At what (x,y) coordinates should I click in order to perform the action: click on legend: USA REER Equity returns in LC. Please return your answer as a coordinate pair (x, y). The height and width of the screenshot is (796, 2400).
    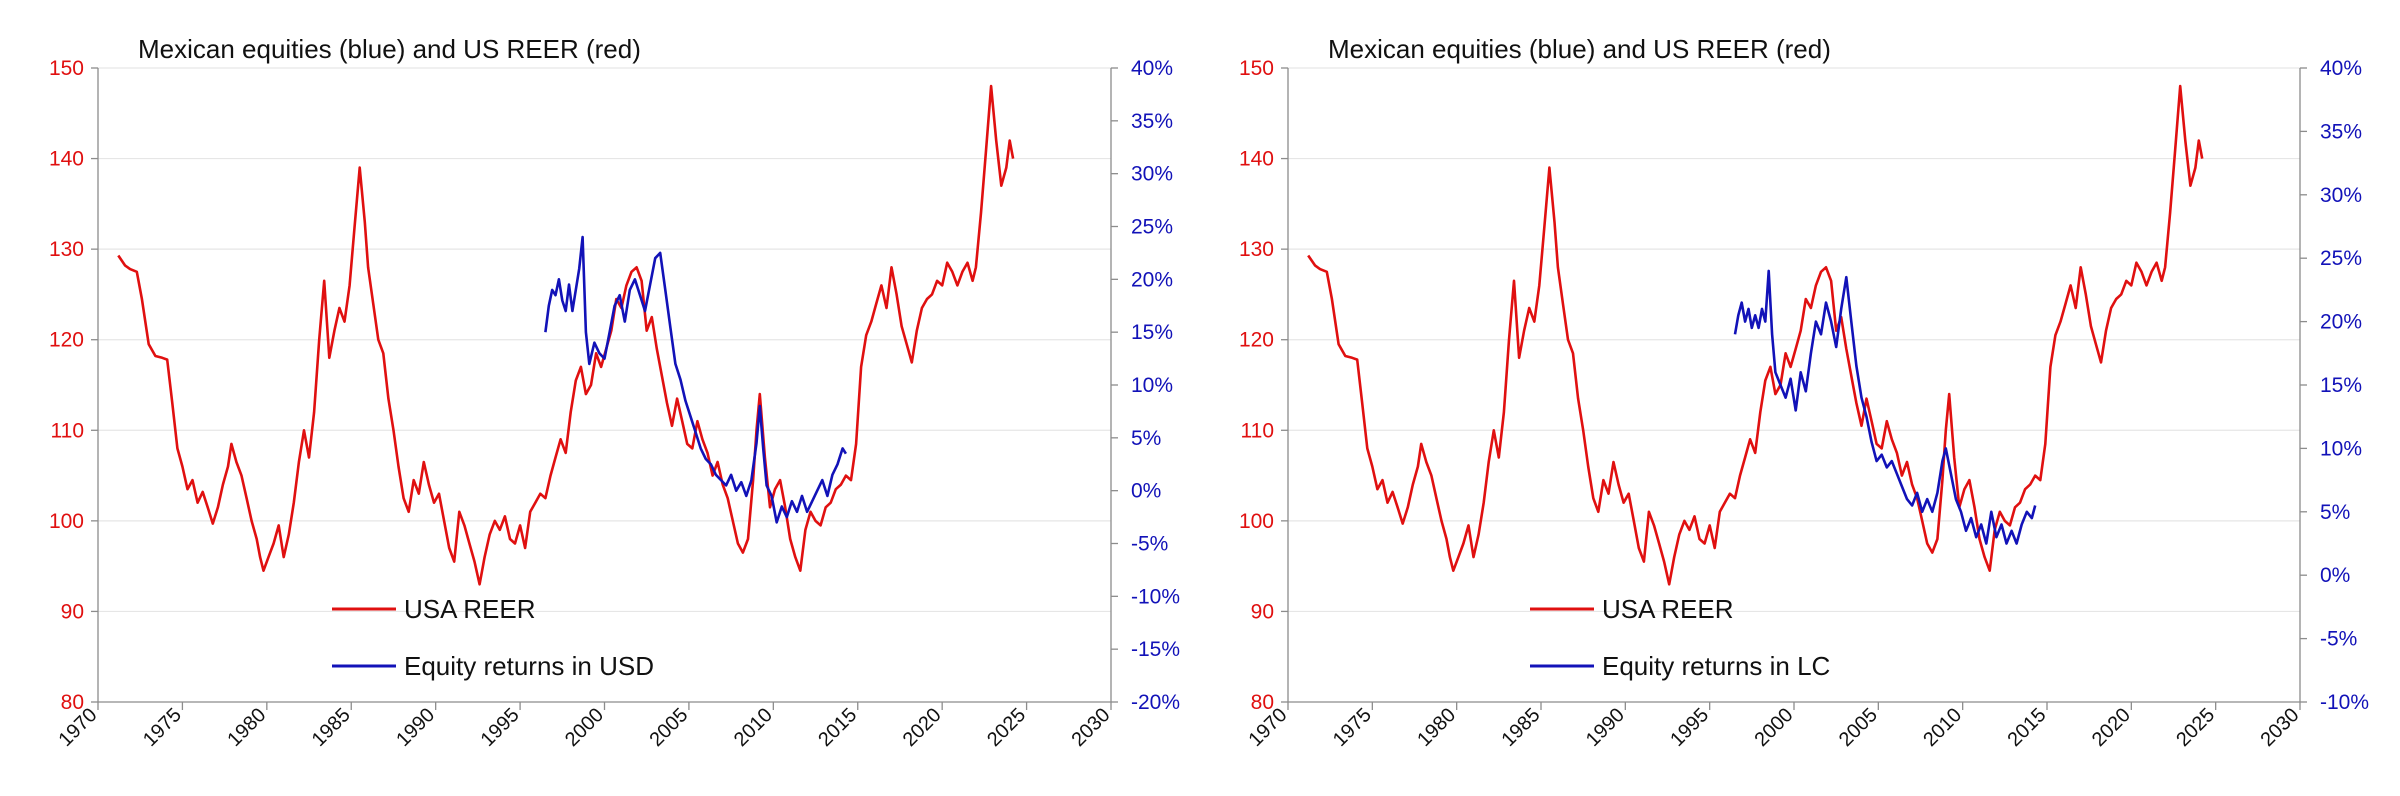
    Looking at the image, I should click on (1680, 637).